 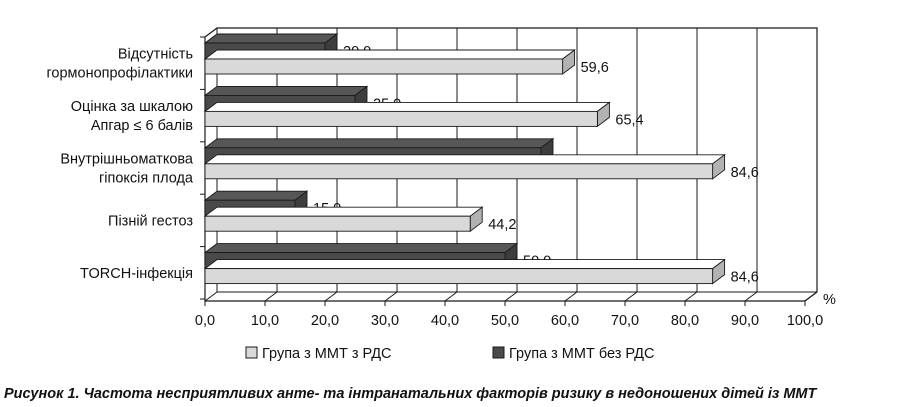 I want to click on category-label: гіпоксія плода, so click(x=146, y=179).